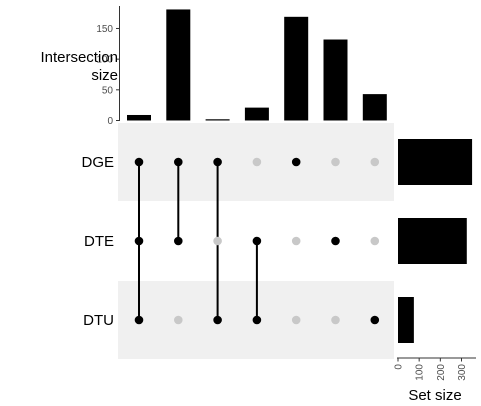 This screenshot has width=481, height=406. I want to click on set-size-axis: 0 100 200 300, so click(435, 369).